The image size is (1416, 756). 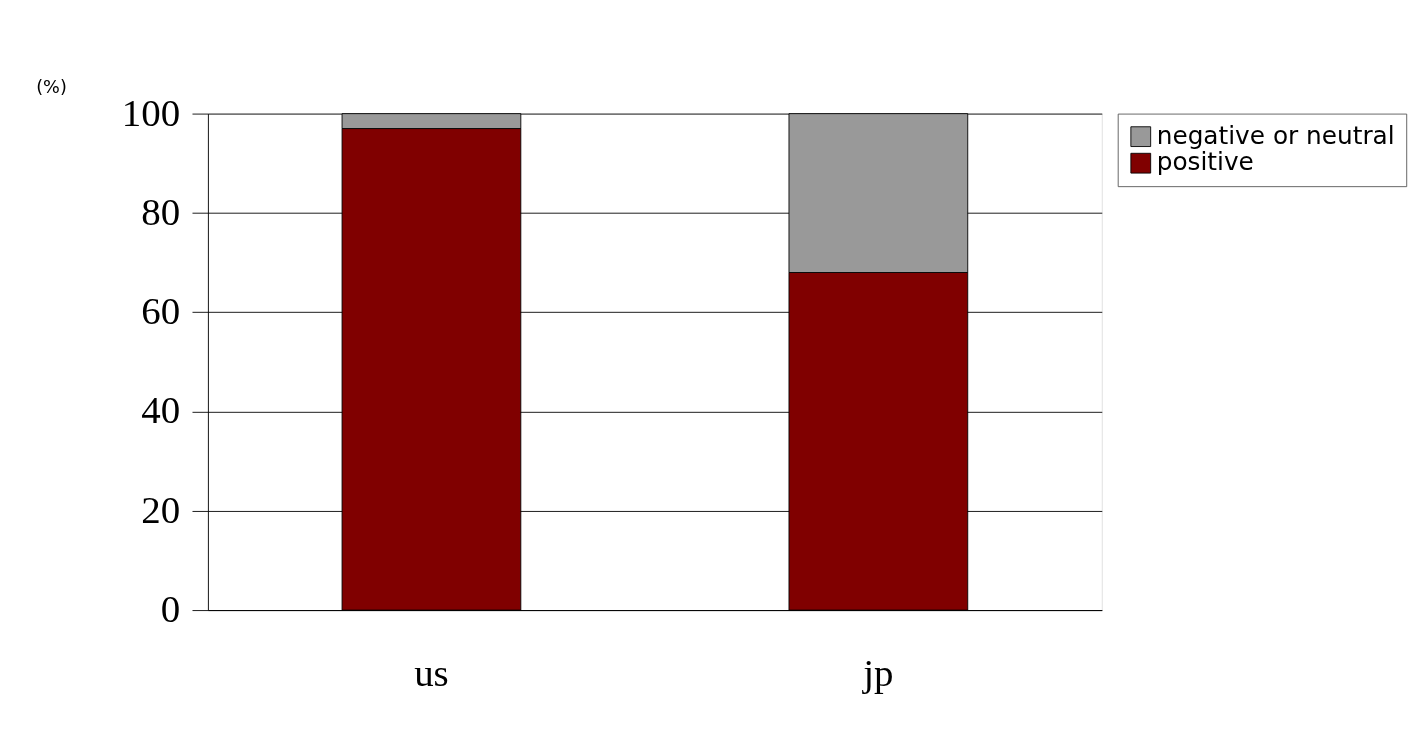 What do you see at coordinates (877, 672) in the screenshot?
I see `x-tick-label: jp` at bounding box center [877, 672].